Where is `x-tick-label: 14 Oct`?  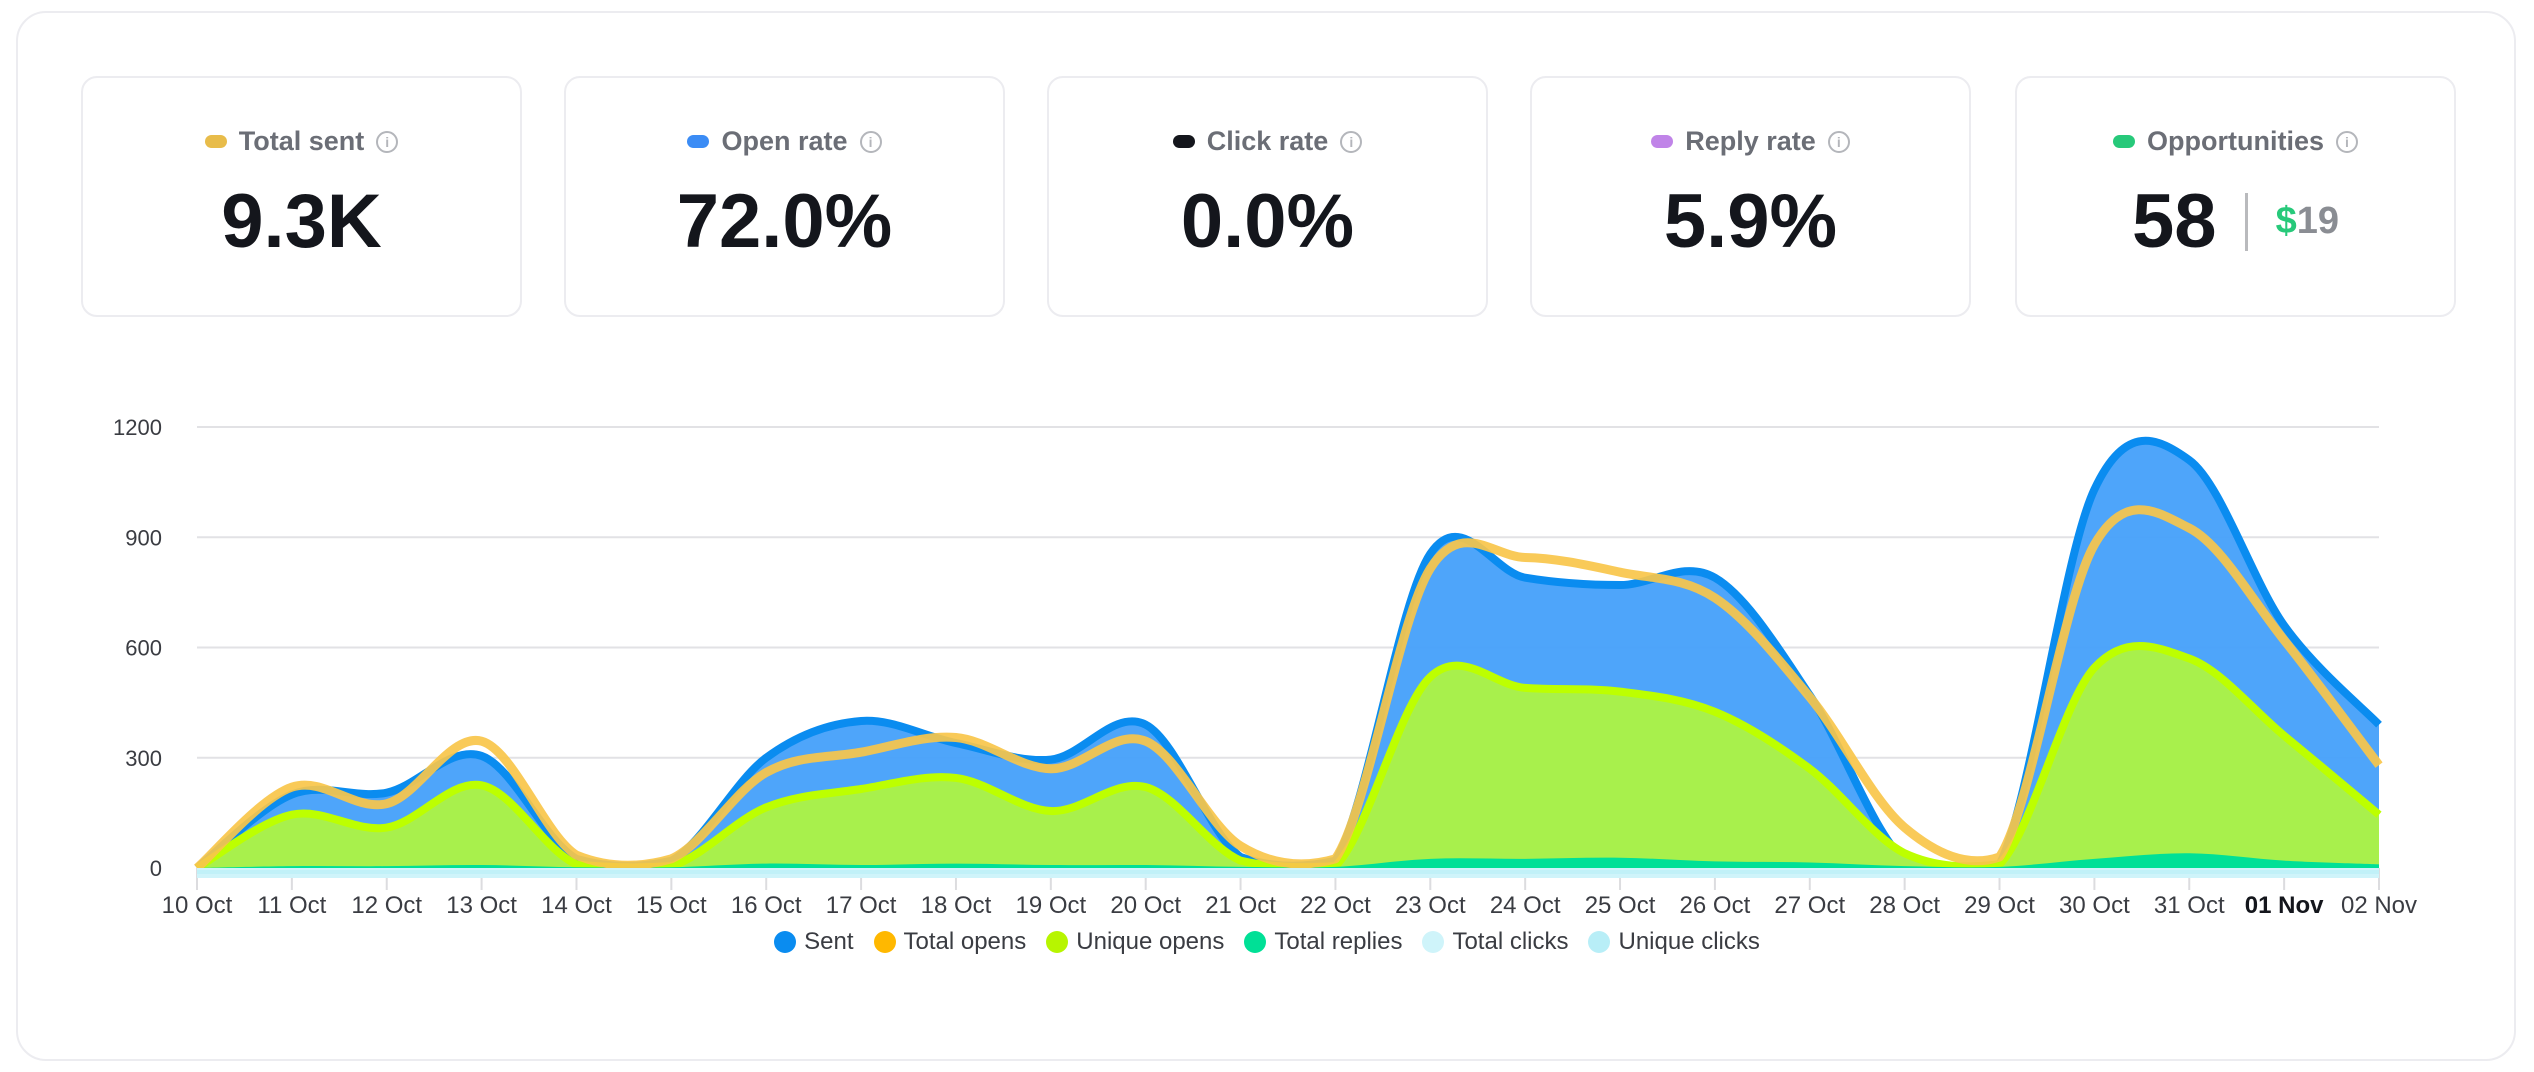
x-tick-label: 14 Oct is located at coordinates (576, 905).